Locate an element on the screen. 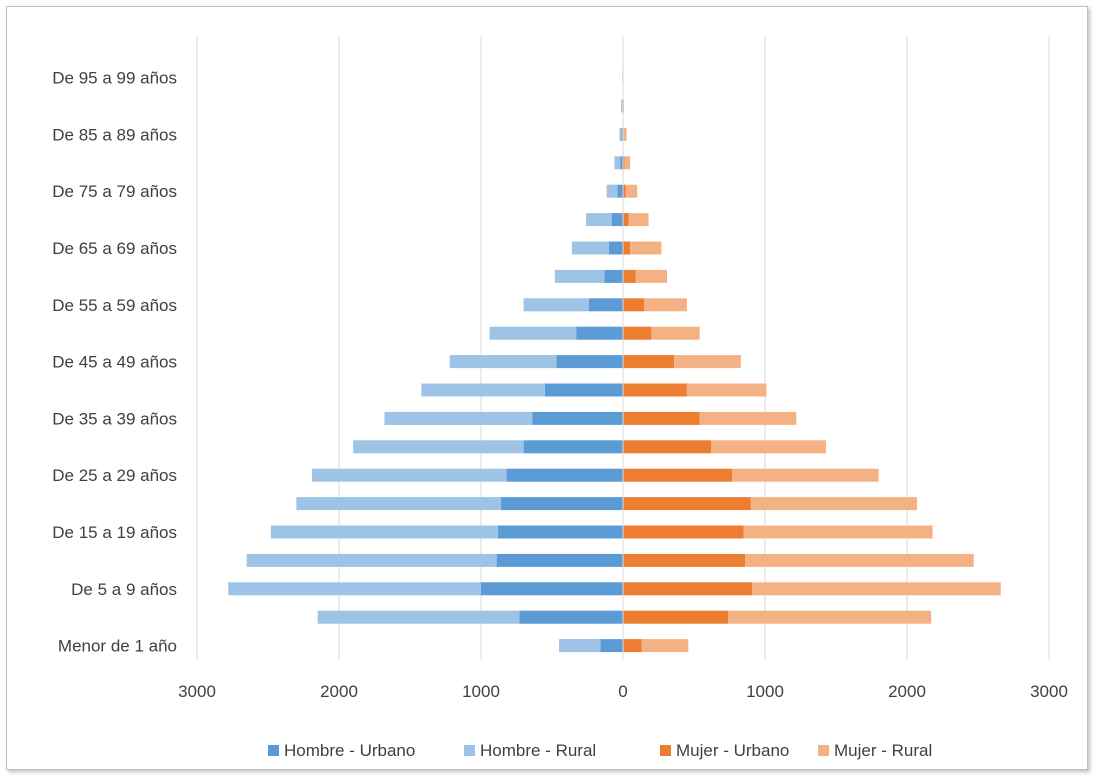 The height and width of the screenshot is (778, 1099). x-tick-label: 0 is located at coordinates (622, 691).